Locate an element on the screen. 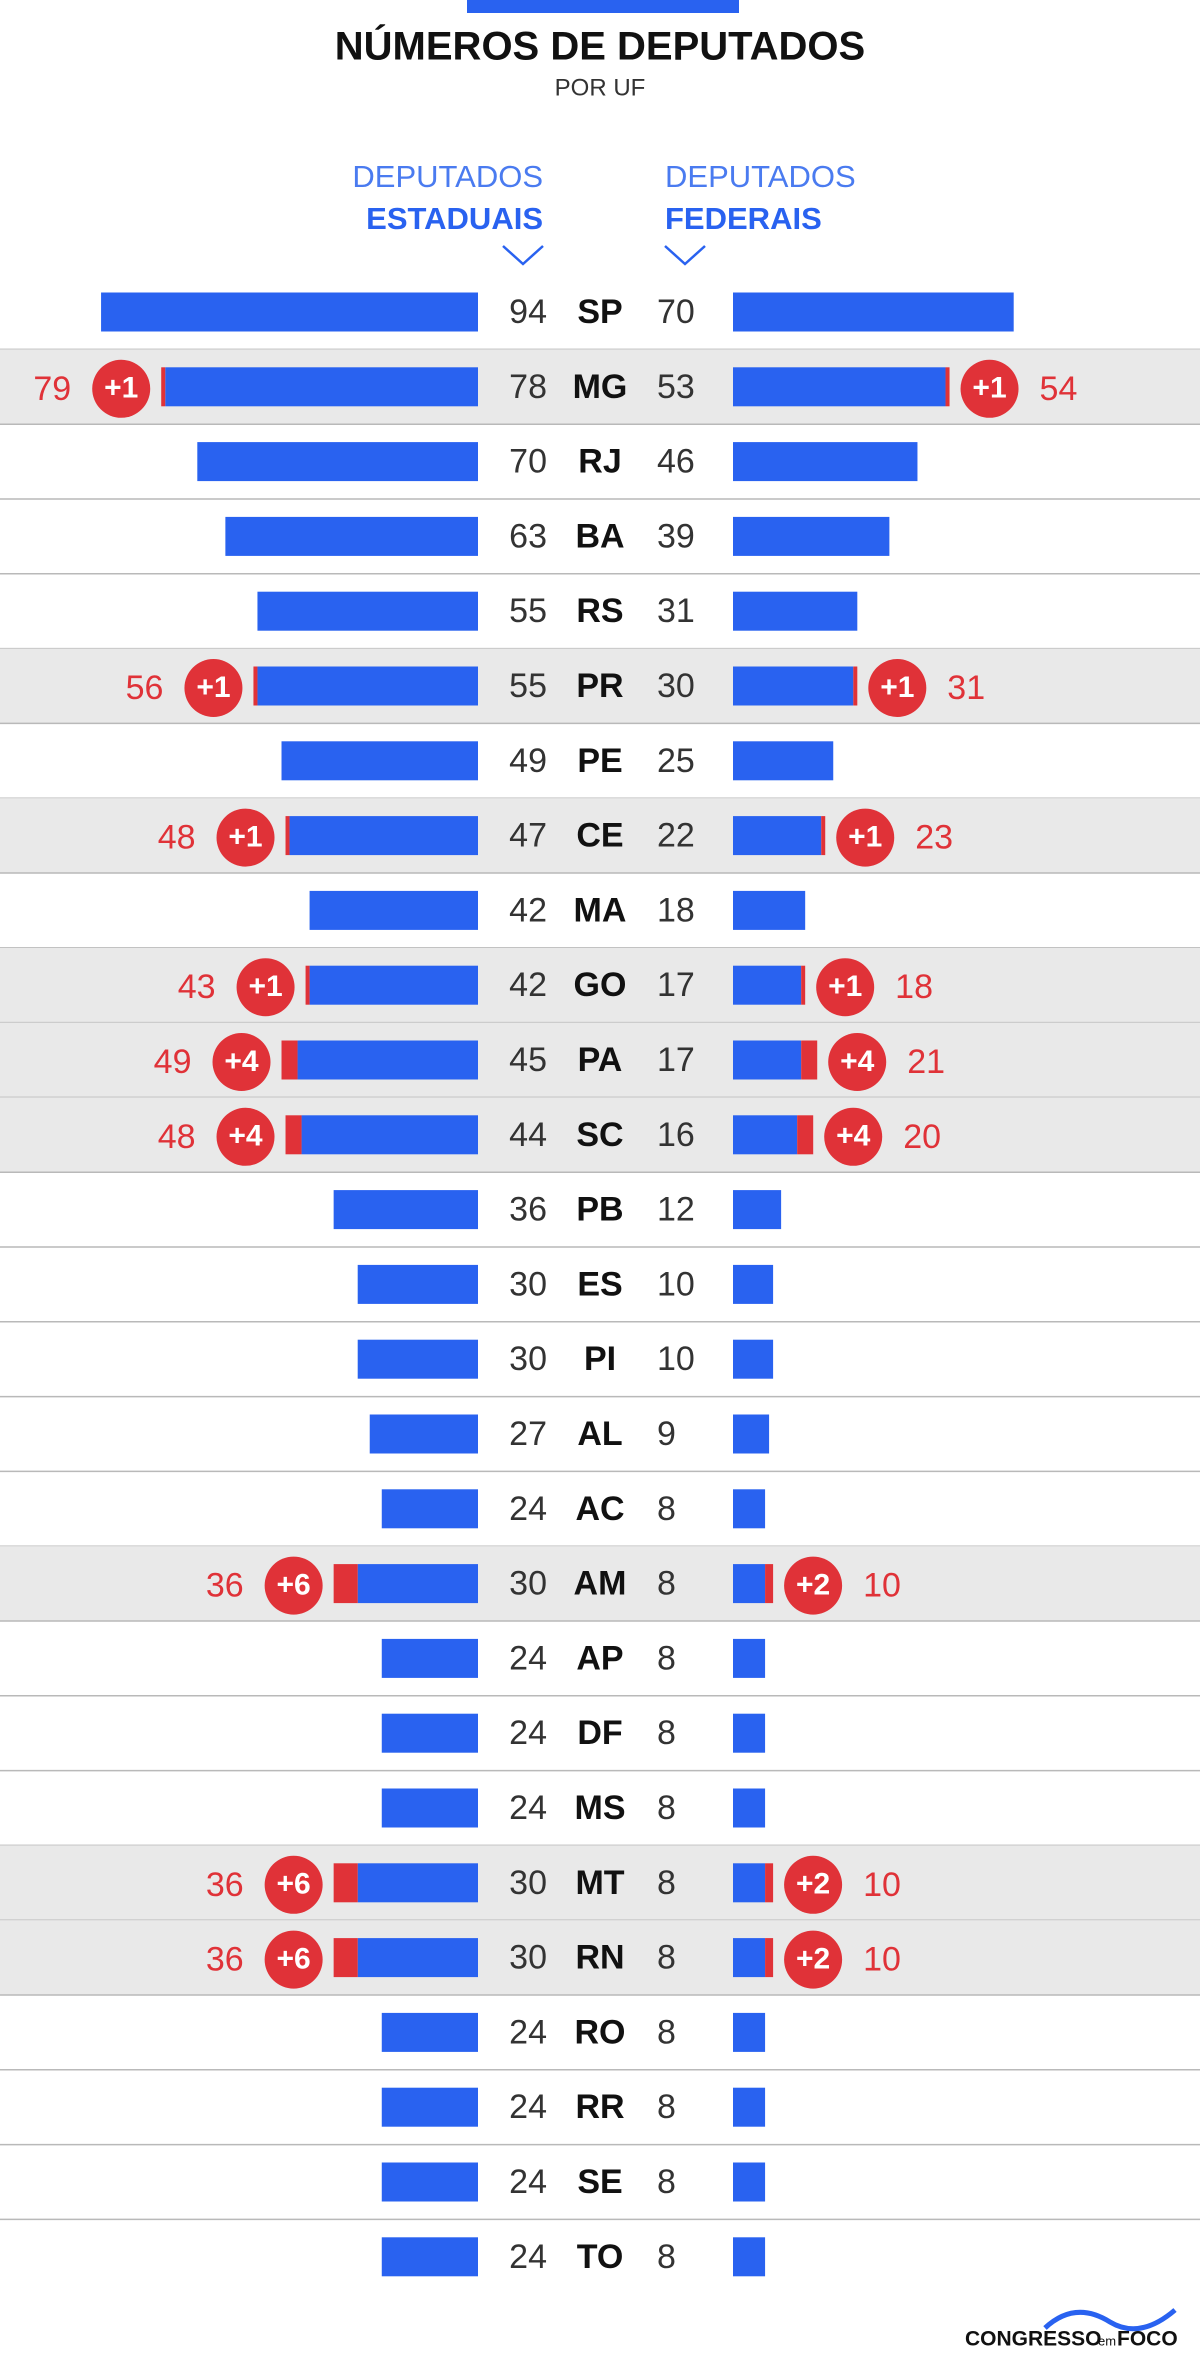  category-label: GO is located at coordinates (600, 985).